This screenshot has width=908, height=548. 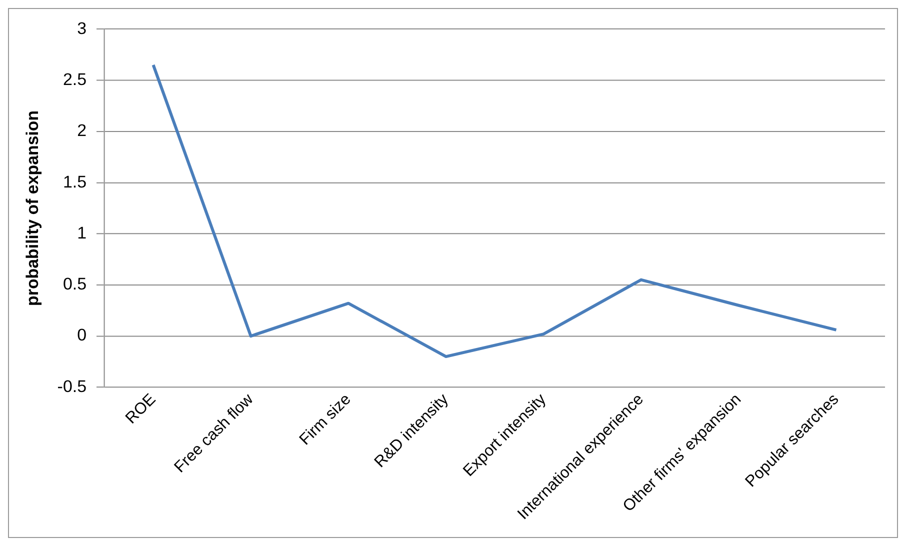 What do you see at coordinates (214, 433) in the screenshot?
I see `x-tick-label: Free cash flow` at bounding box center [214, 433].